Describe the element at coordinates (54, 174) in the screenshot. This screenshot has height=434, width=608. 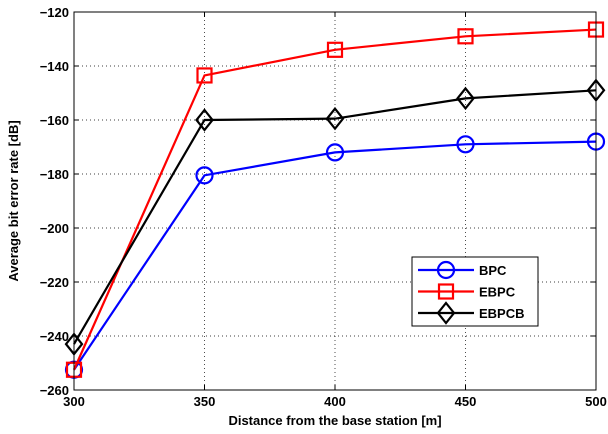
I see `y-tick-label: −180` at that location.